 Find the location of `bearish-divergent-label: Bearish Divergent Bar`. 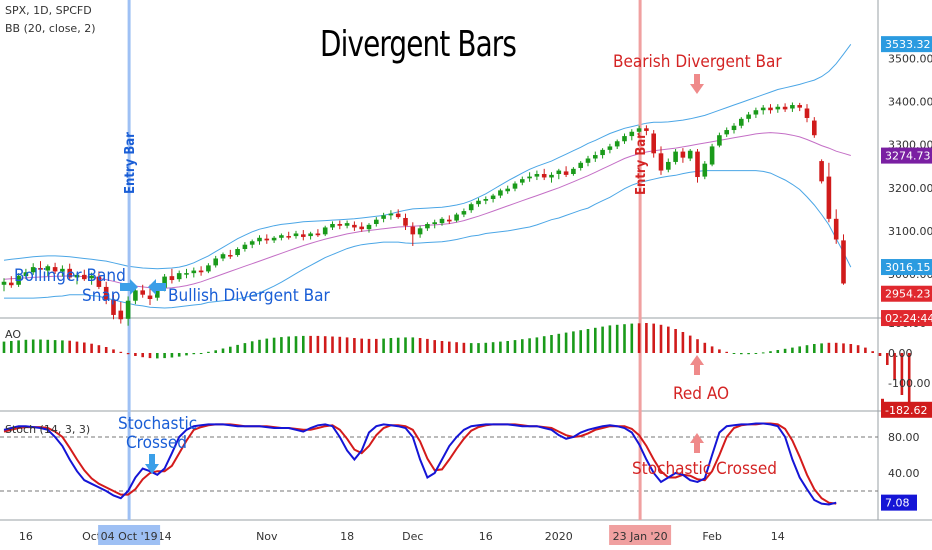

bearish-divergent-label: Bearish Divergent Bar is located at coordinates (697, 62).